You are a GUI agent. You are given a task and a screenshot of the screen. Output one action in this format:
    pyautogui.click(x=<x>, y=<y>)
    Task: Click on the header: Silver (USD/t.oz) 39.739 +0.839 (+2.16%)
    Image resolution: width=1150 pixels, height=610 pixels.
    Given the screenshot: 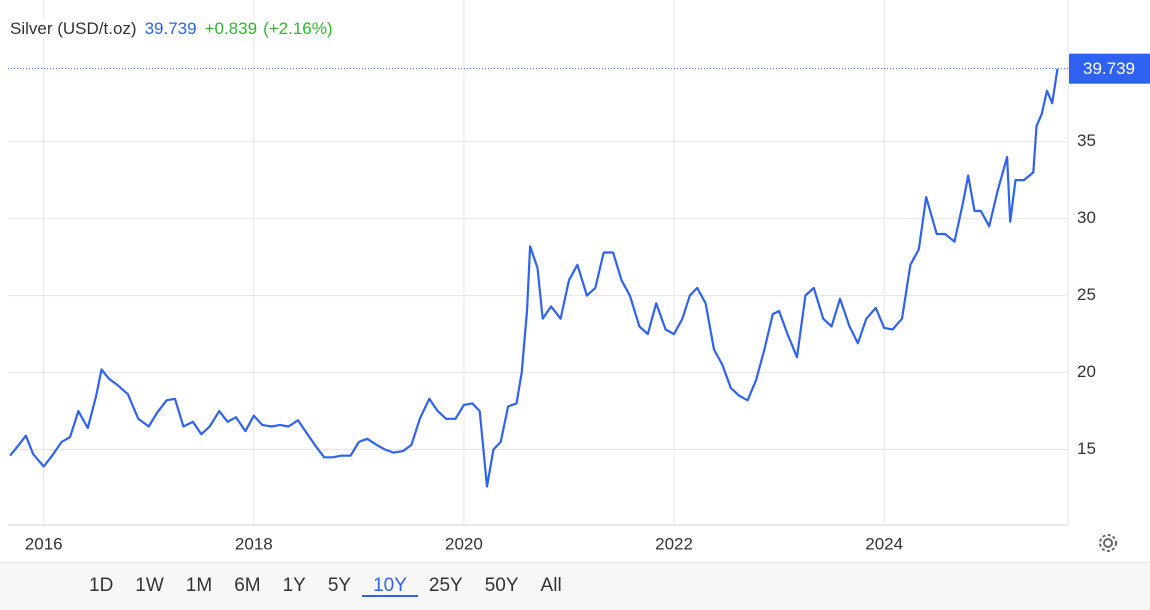 What is the action you would take?
    pyautogui.click(x=171, y=29)
    